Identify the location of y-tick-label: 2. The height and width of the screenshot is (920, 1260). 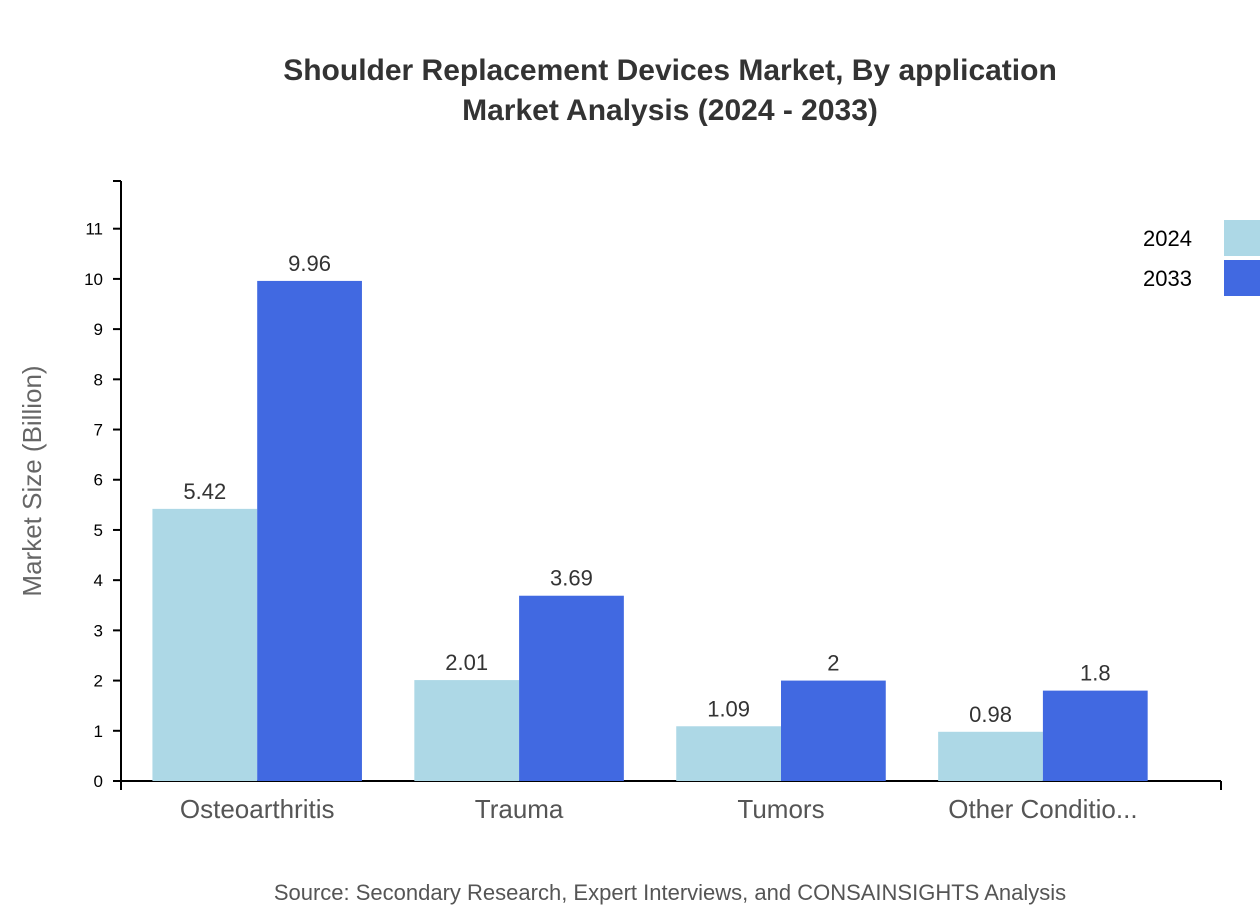
(98, 681).